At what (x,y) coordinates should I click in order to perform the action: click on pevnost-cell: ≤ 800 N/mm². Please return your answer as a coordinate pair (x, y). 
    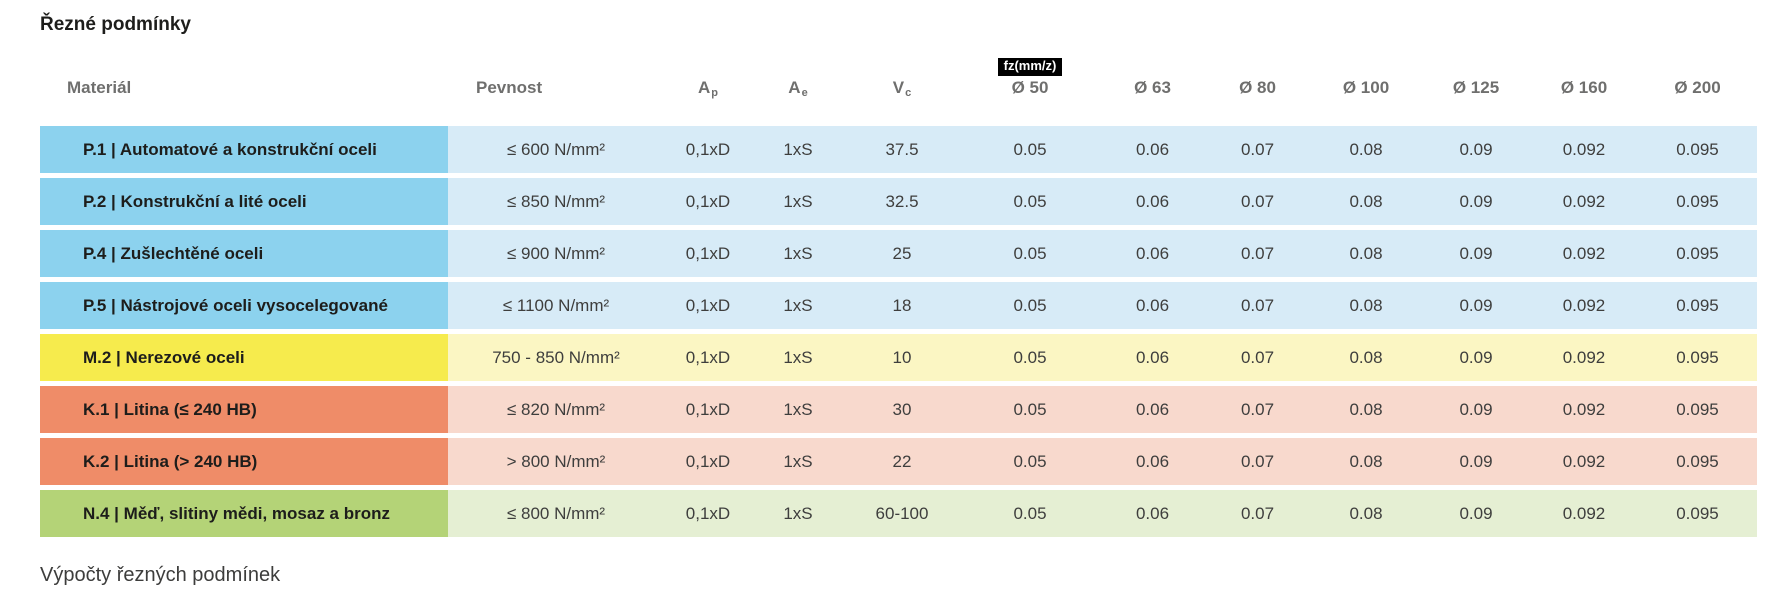
    Looking at the image, I should click on (556, 513).